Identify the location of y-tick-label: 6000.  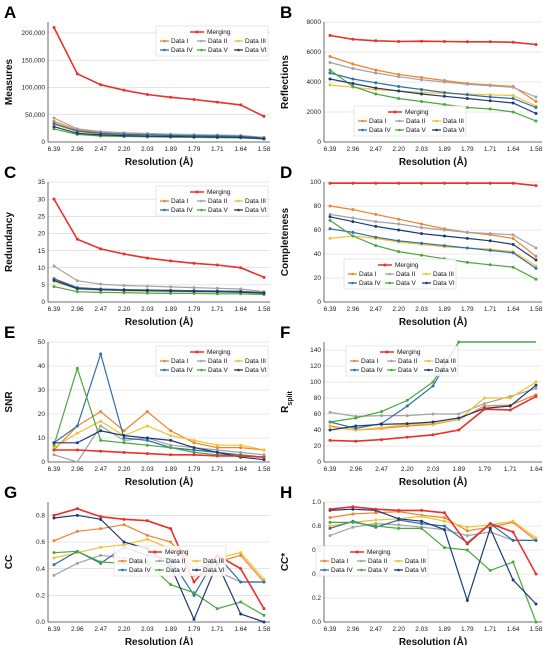
(314, 52).